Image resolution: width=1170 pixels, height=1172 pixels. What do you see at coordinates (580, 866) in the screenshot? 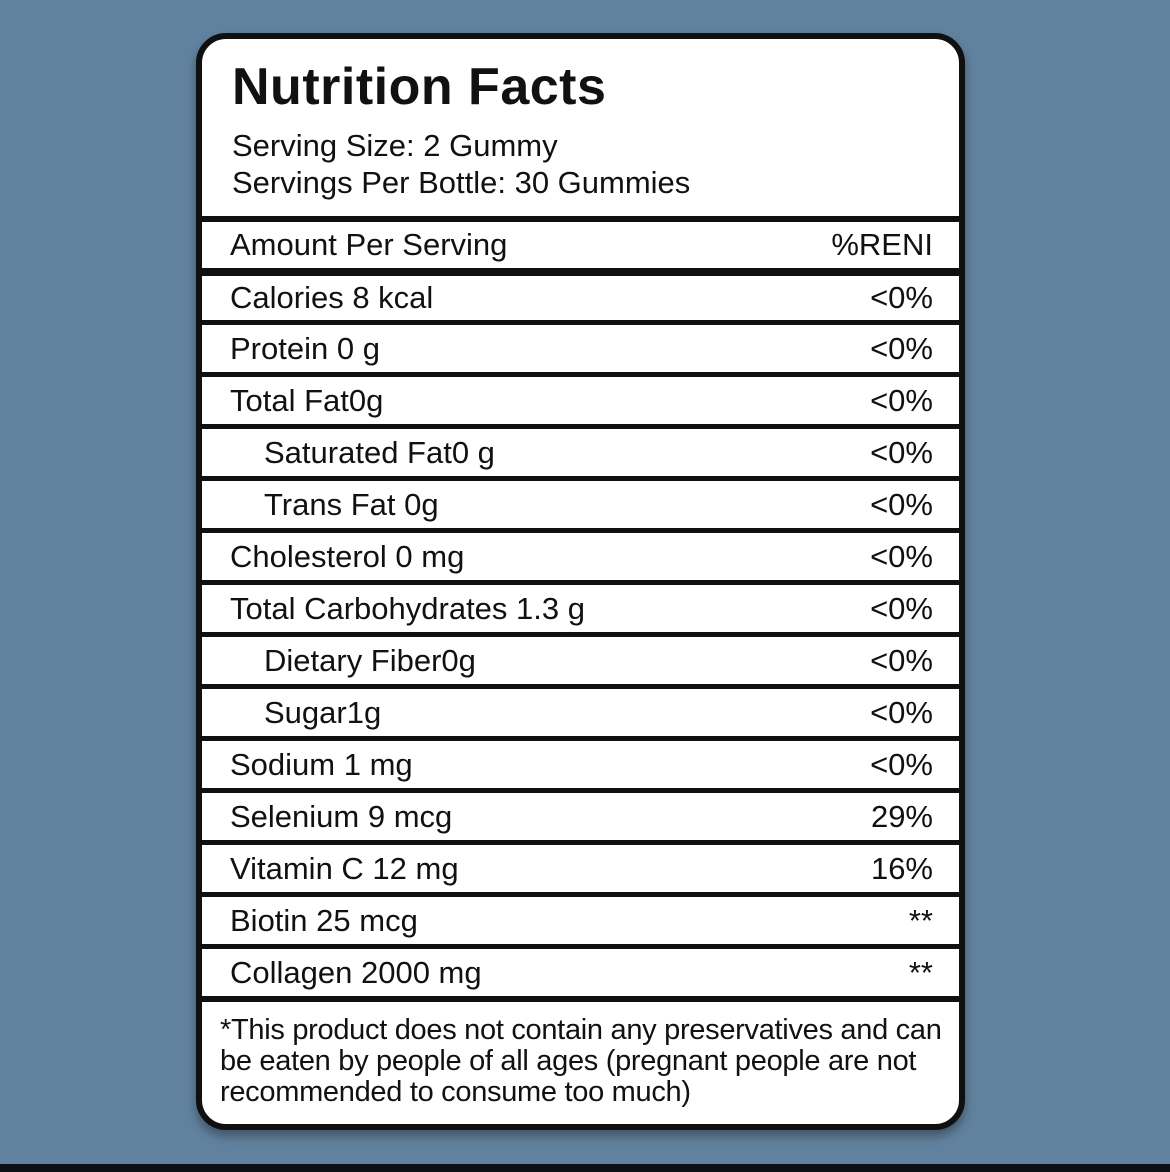
I see `table-row: Vitamin C 12 mg 16%` at bounding box center [580, 866].